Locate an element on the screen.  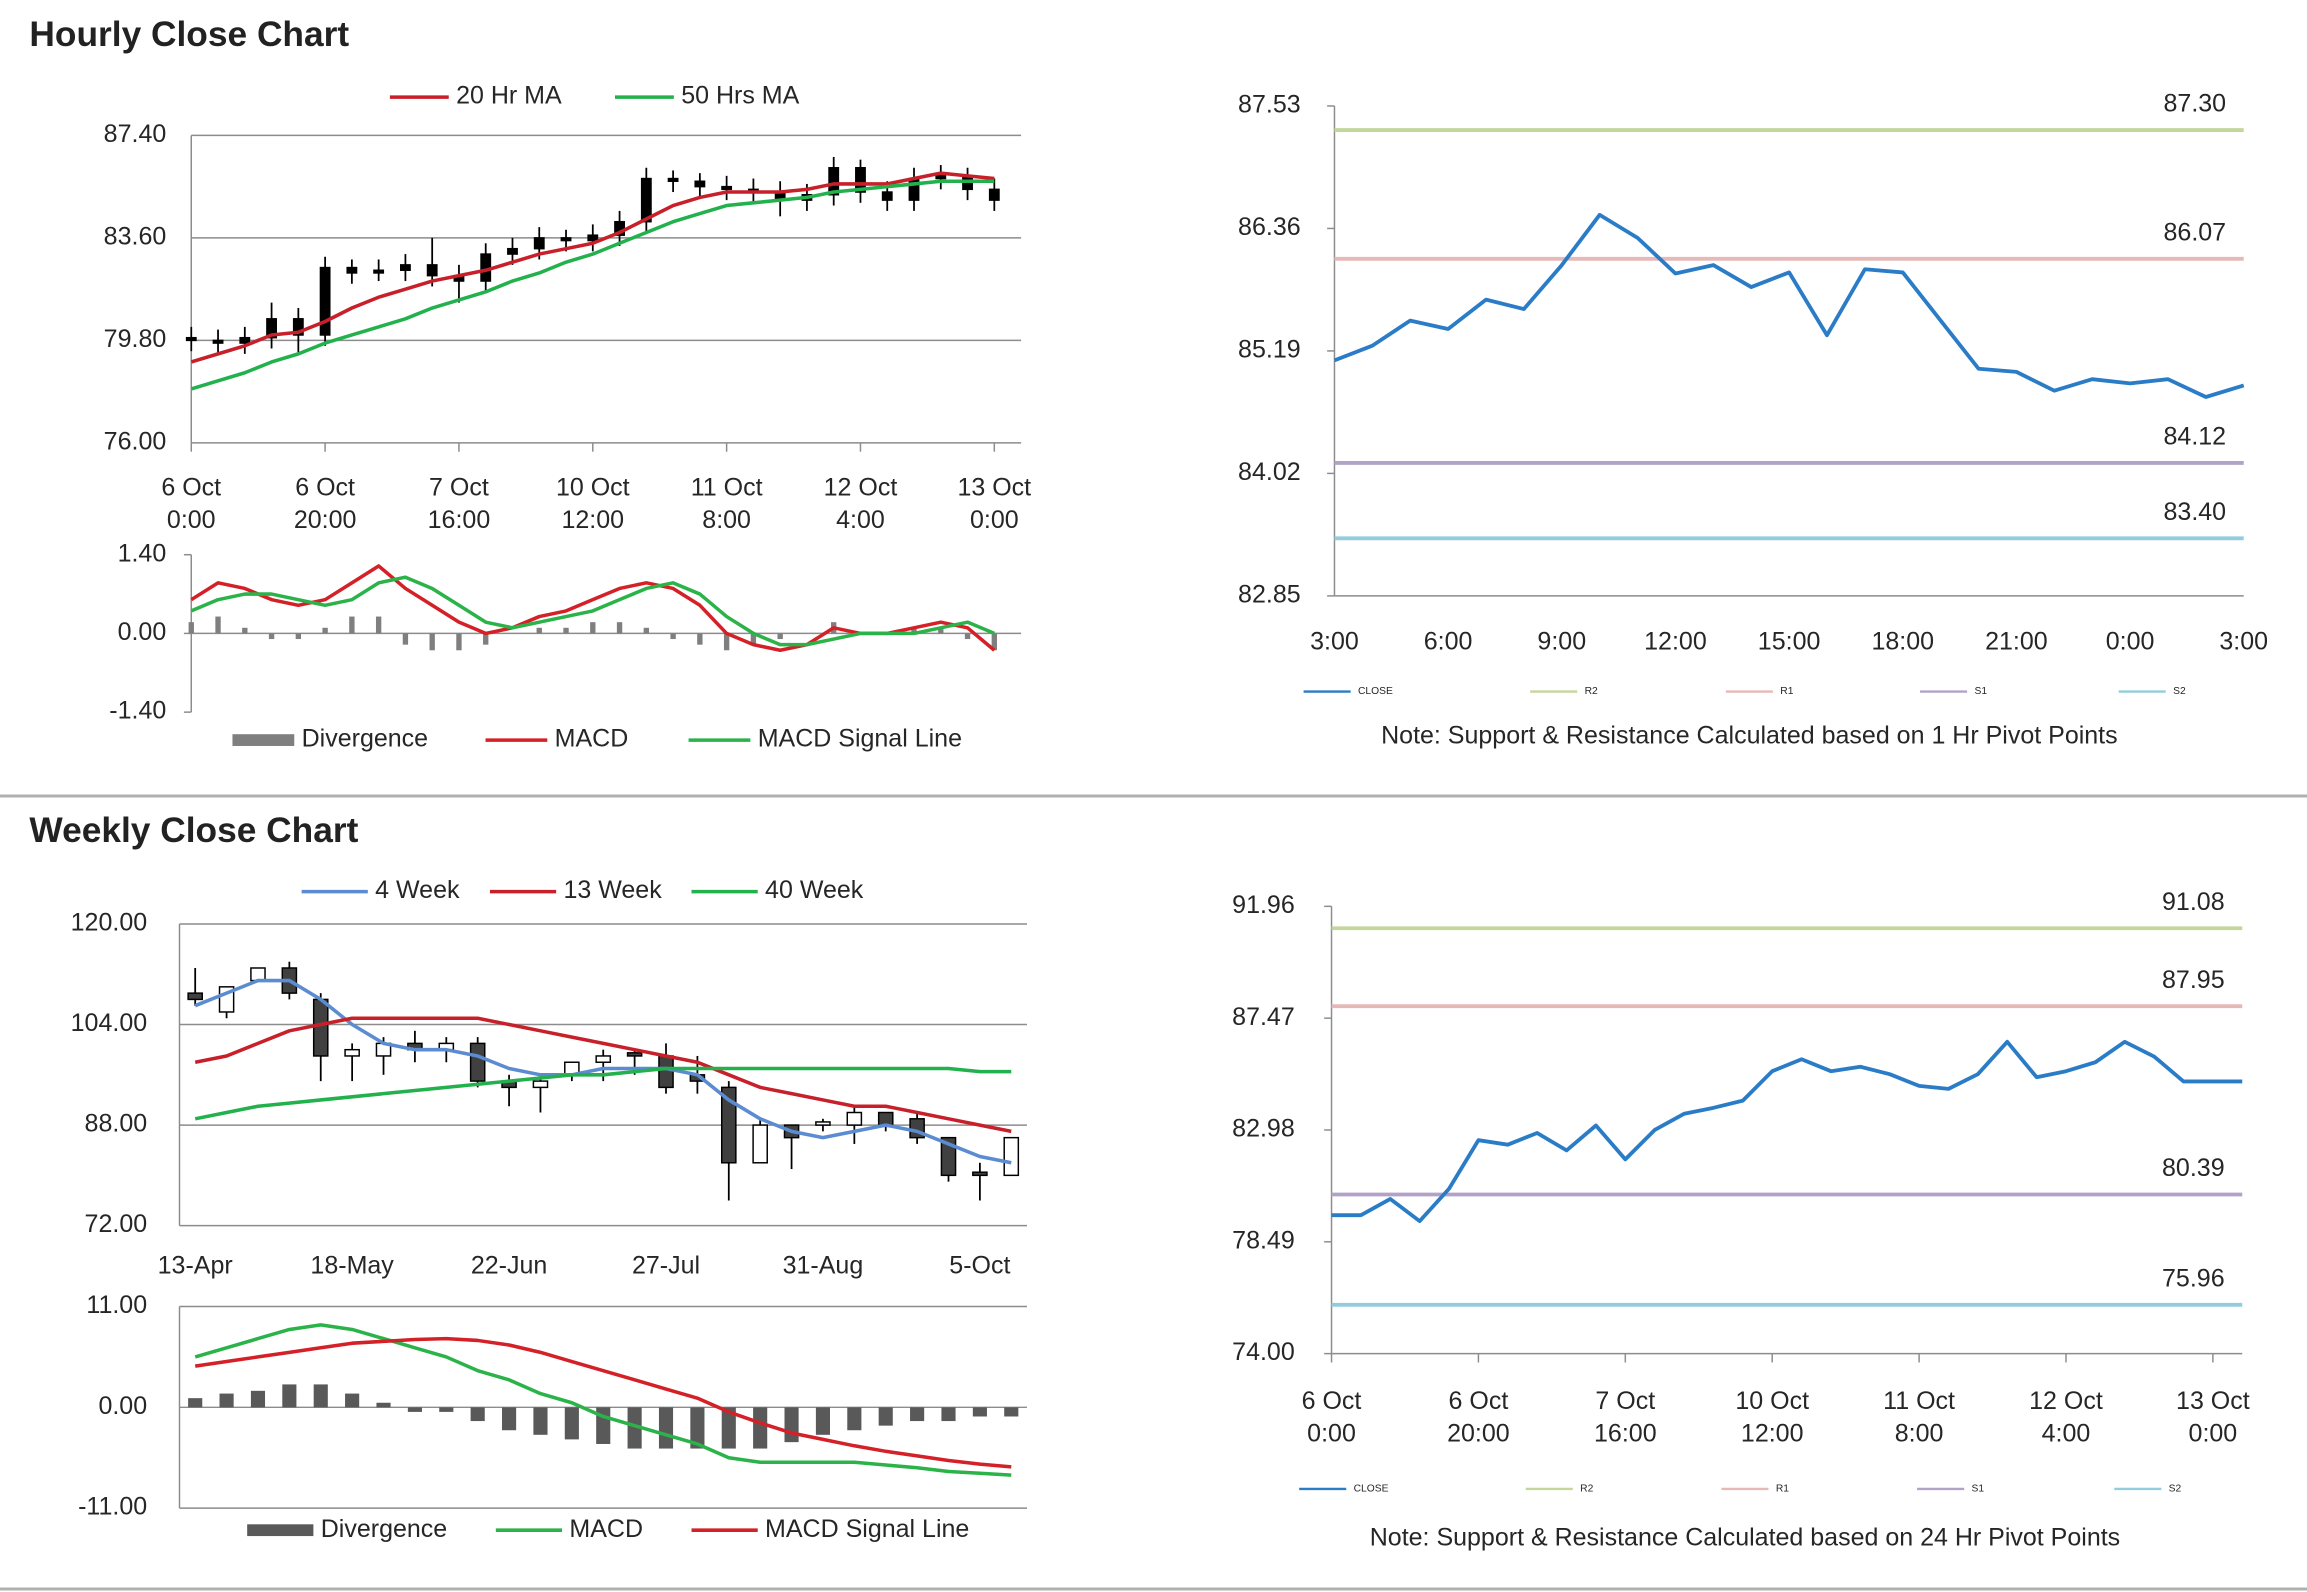
y-tick-label: 82.85 is located at coordinates (1269, 595).